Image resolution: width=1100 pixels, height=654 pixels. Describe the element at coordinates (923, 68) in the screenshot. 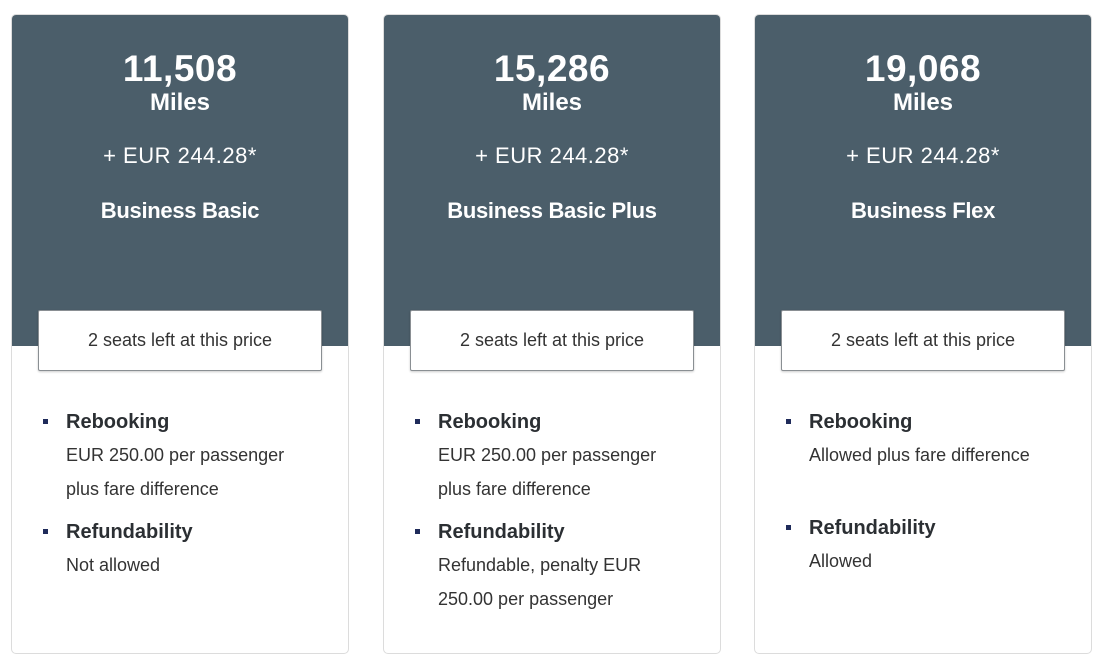

I see `miles-amount: 19,068` at that location.